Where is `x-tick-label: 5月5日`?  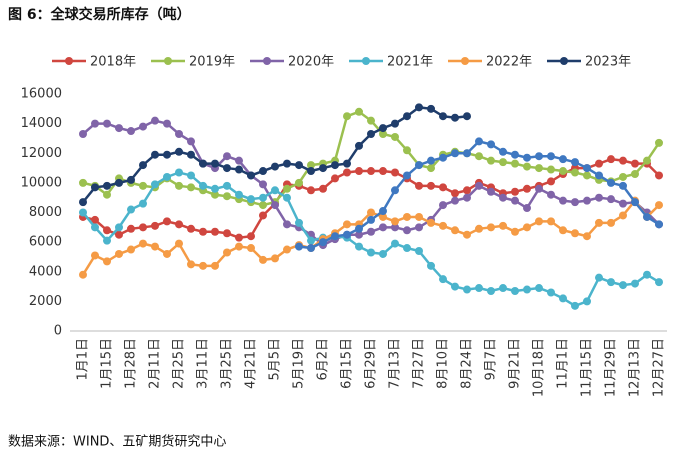
x-tick-label: 5月5日 is located at coordinates (275, 359).